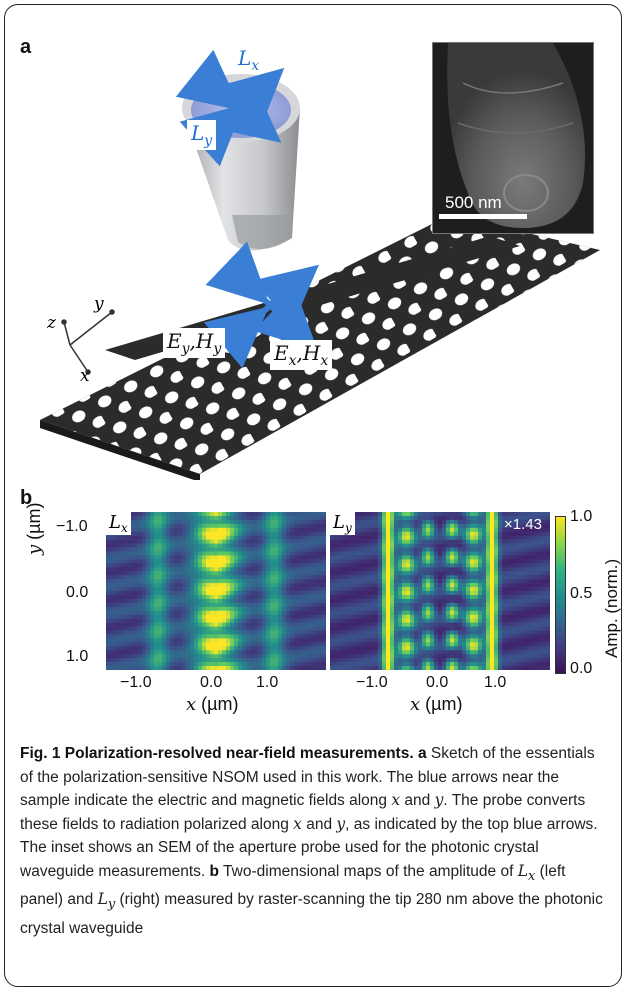 The image size is (627, 993). Describe the element at coordinates (581, 668) in the screenshot. I see `colorbar-tick: 0.0` at that location.